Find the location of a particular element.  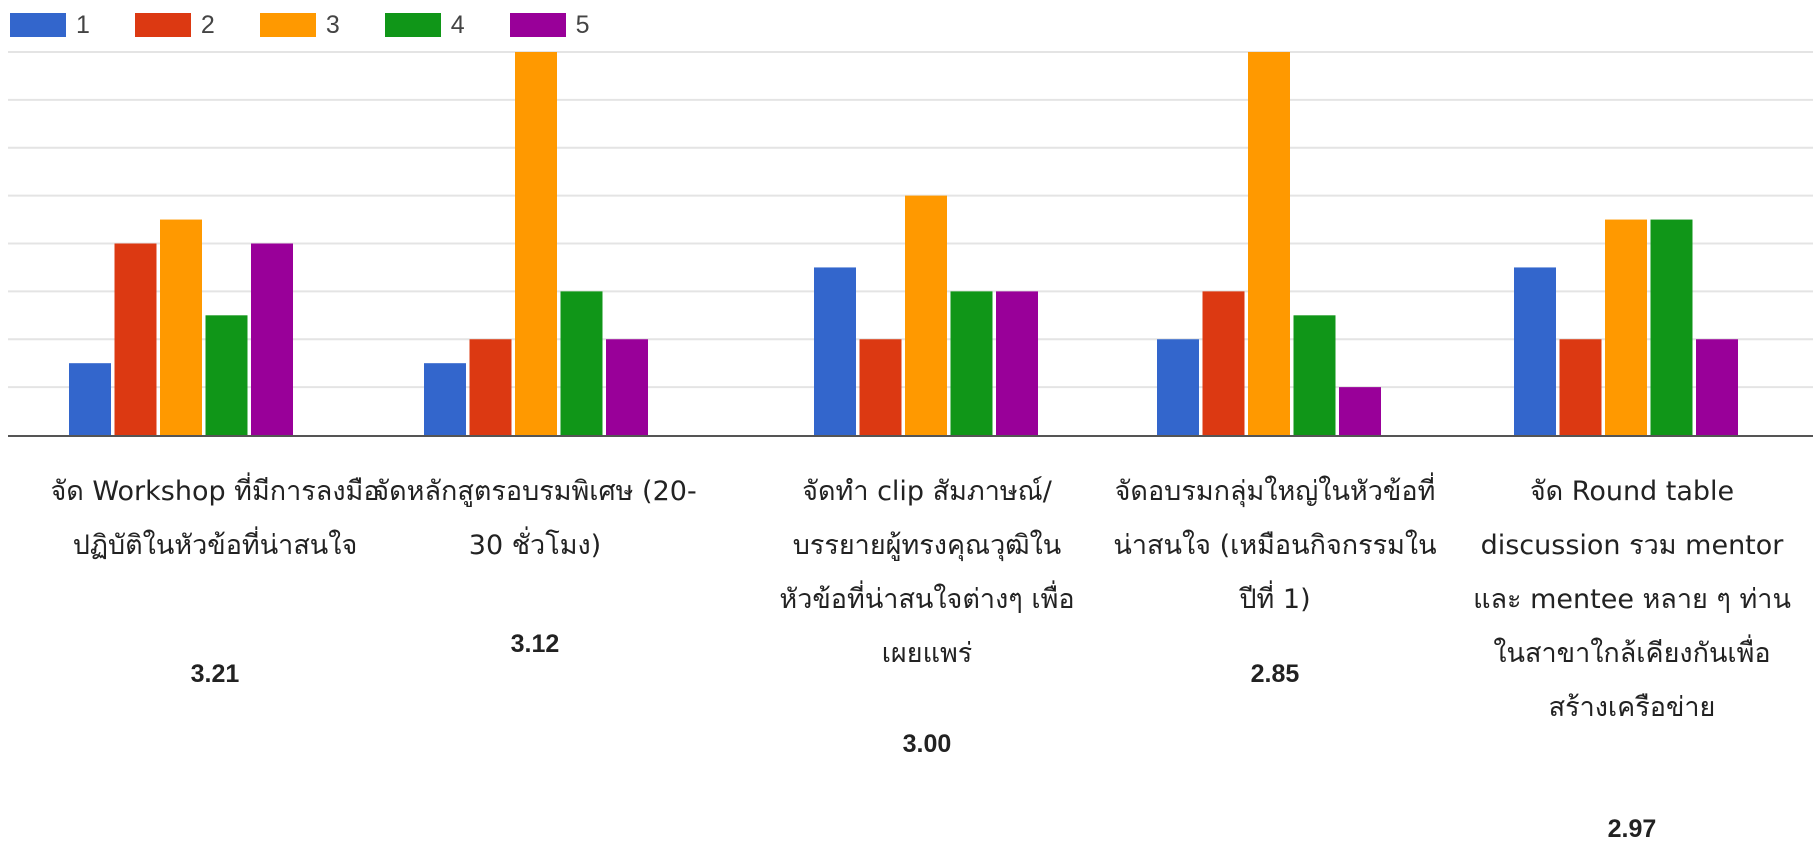

legend-item-2: 2 is located at coordinates (174, 25).